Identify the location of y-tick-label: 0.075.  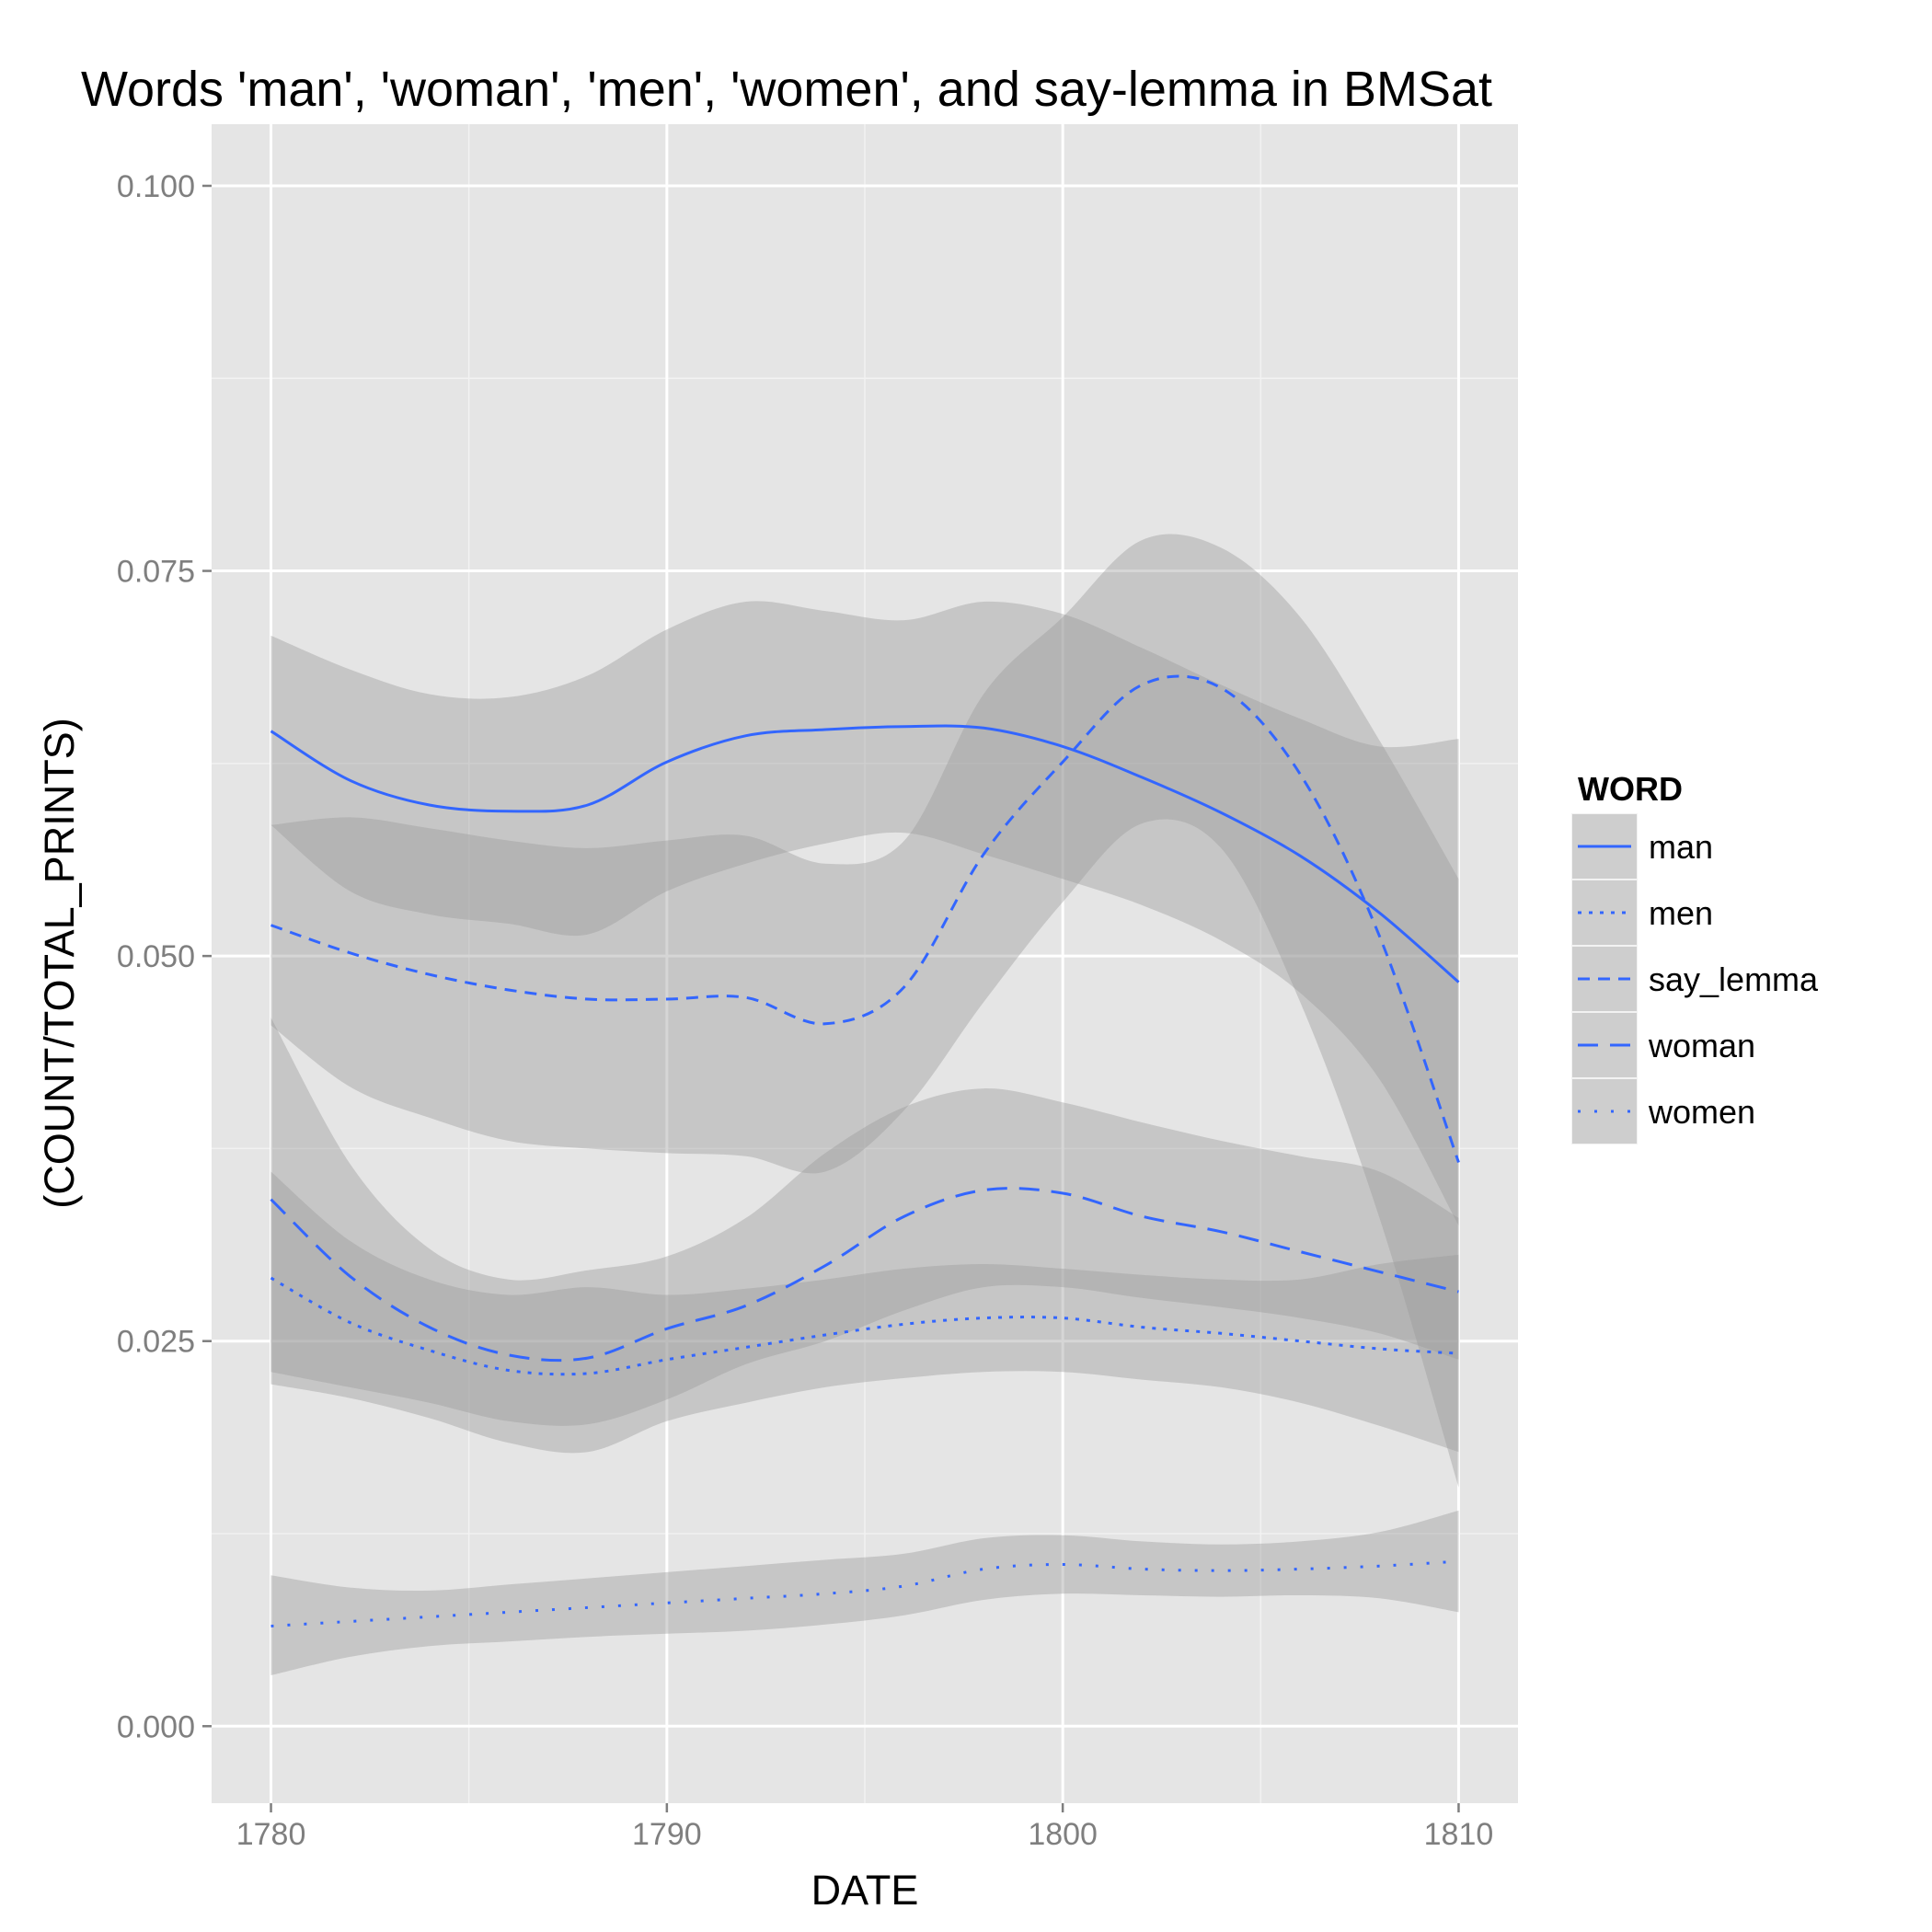
(156, 572).